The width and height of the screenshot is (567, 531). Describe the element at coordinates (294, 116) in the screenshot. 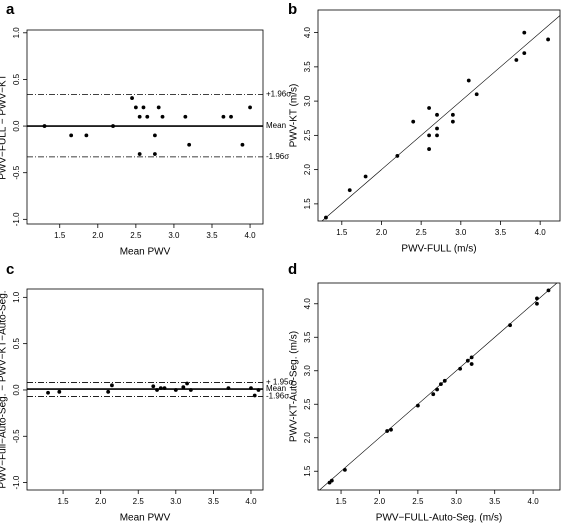

I see `y-axis-label: PWV-KT (m/s)` at that location.